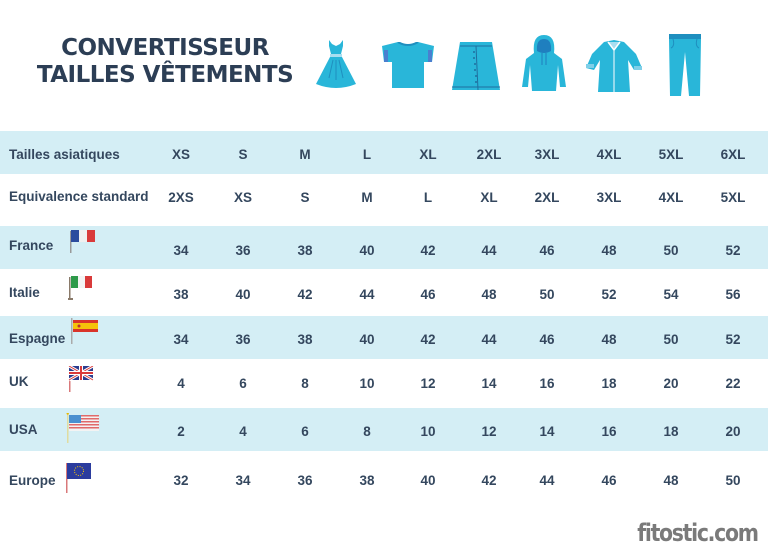 The height and width of the screenshot is (553, 768). I want to click on table-cell: 20, so click(733, 431).